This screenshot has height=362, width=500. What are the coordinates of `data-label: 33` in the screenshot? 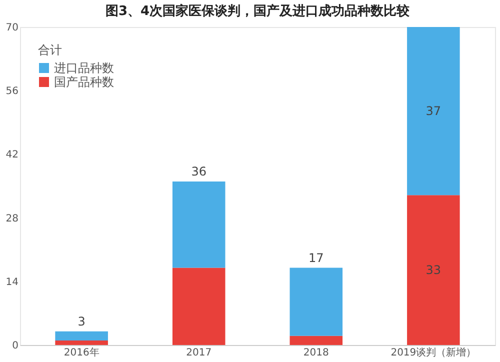 It's located at (434, 270).